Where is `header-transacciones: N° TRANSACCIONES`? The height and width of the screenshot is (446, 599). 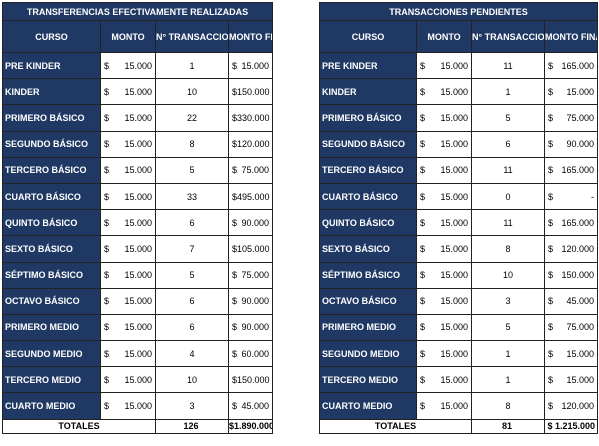 header-transacciones: N° TRANSACCIONES is located at coordinates (192, 36).